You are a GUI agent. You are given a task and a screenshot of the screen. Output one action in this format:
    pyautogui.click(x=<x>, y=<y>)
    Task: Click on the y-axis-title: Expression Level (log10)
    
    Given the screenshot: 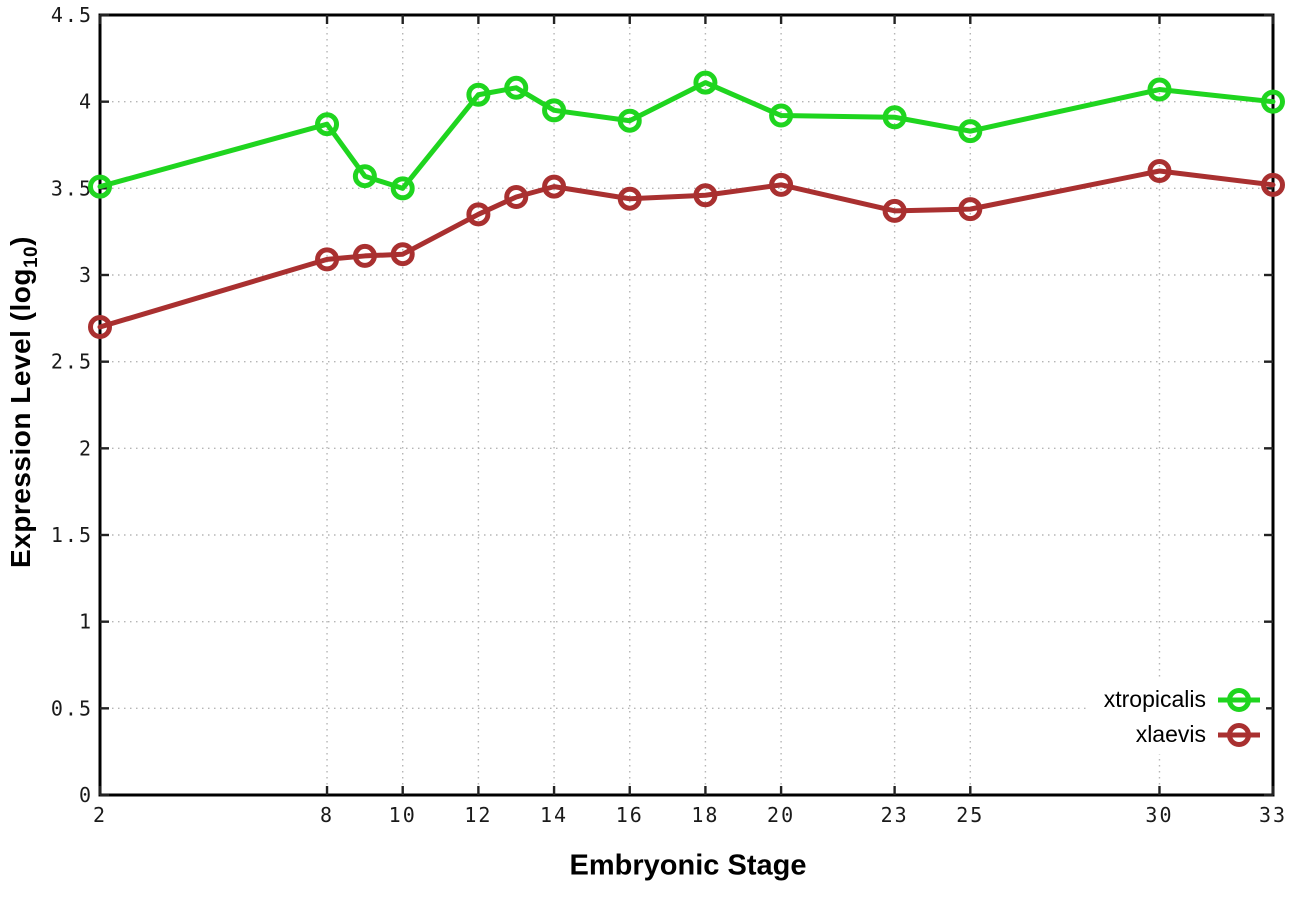 What is the action you would take?
    pyautogui.click(x=24, y=402)
    